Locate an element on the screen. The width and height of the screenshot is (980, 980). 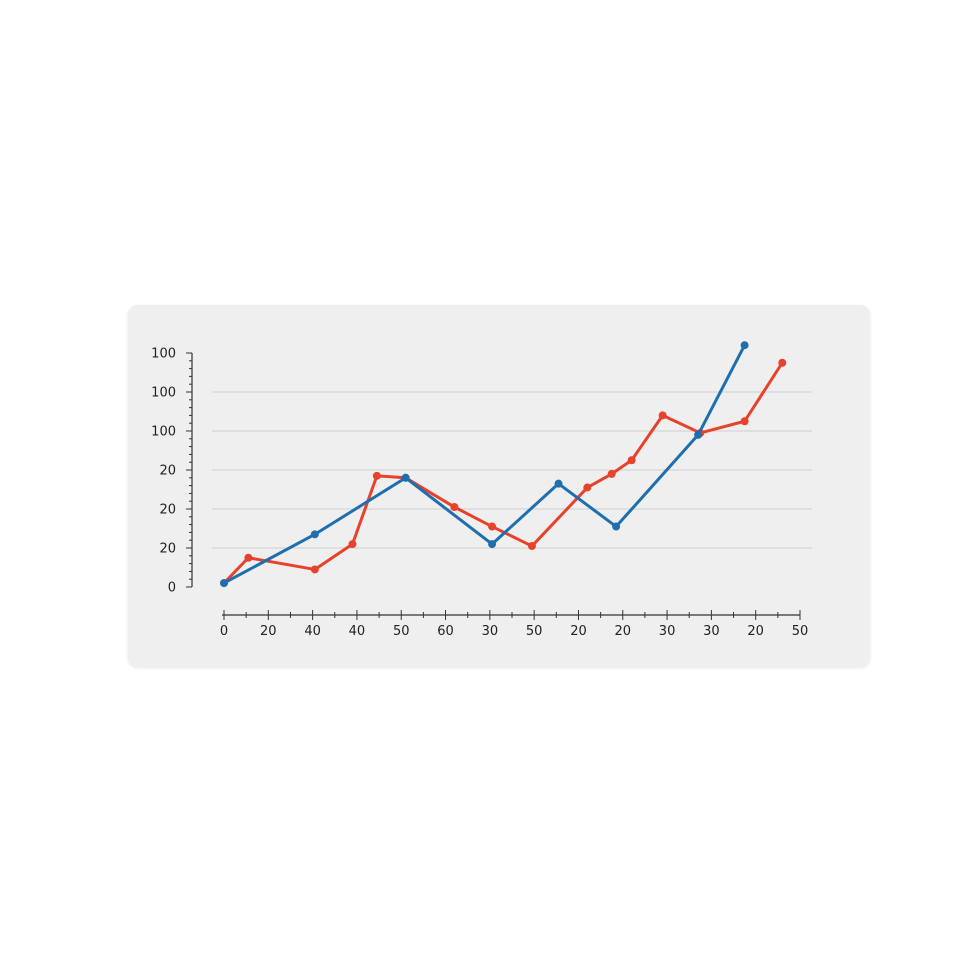
y-tick-label: 0 is located at coordinates (172, 588).